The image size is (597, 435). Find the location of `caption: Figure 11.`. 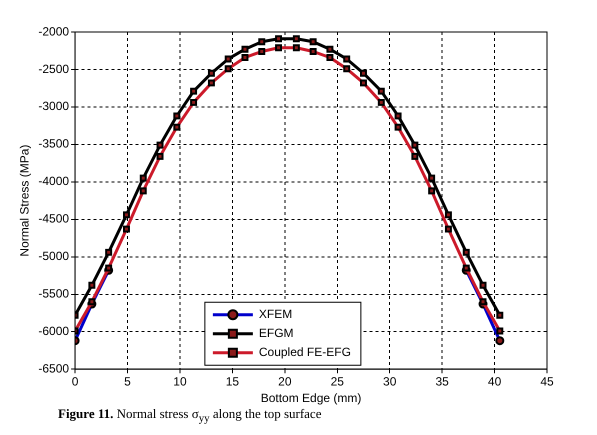

caption: Figure 11. is located at coordinates (86, 413).